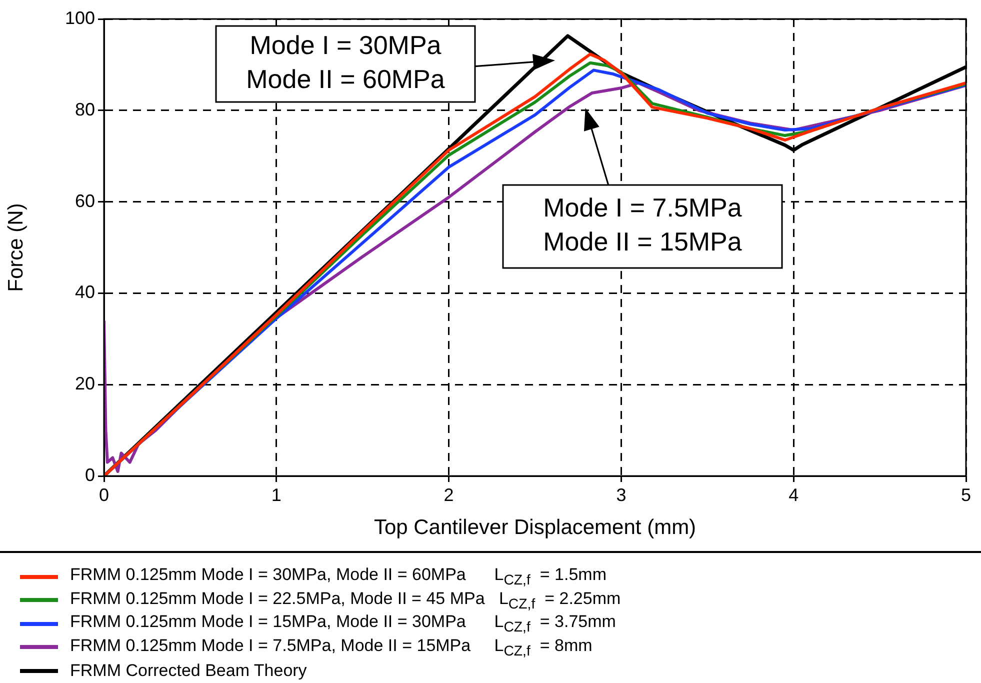 This screenshot has height=683, width=981. I want to click on x-tick-label: 4, so click(793, 494).